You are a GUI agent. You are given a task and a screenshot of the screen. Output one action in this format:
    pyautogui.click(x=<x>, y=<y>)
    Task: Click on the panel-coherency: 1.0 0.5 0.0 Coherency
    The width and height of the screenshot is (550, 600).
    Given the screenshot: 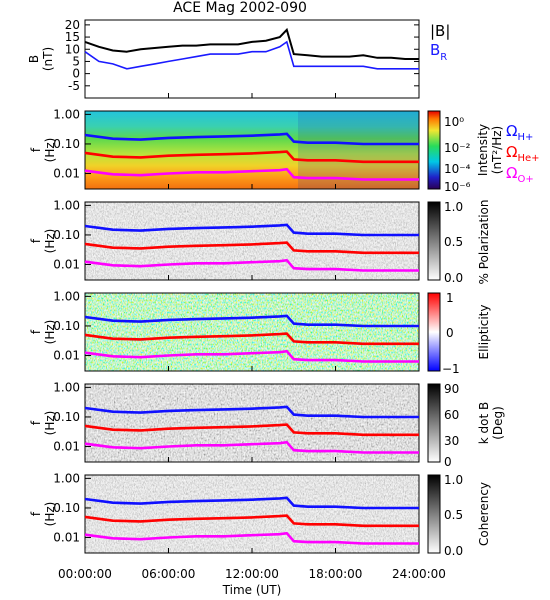 What is the action you would take?
    pyautogui.click(x=287, y=515)
    